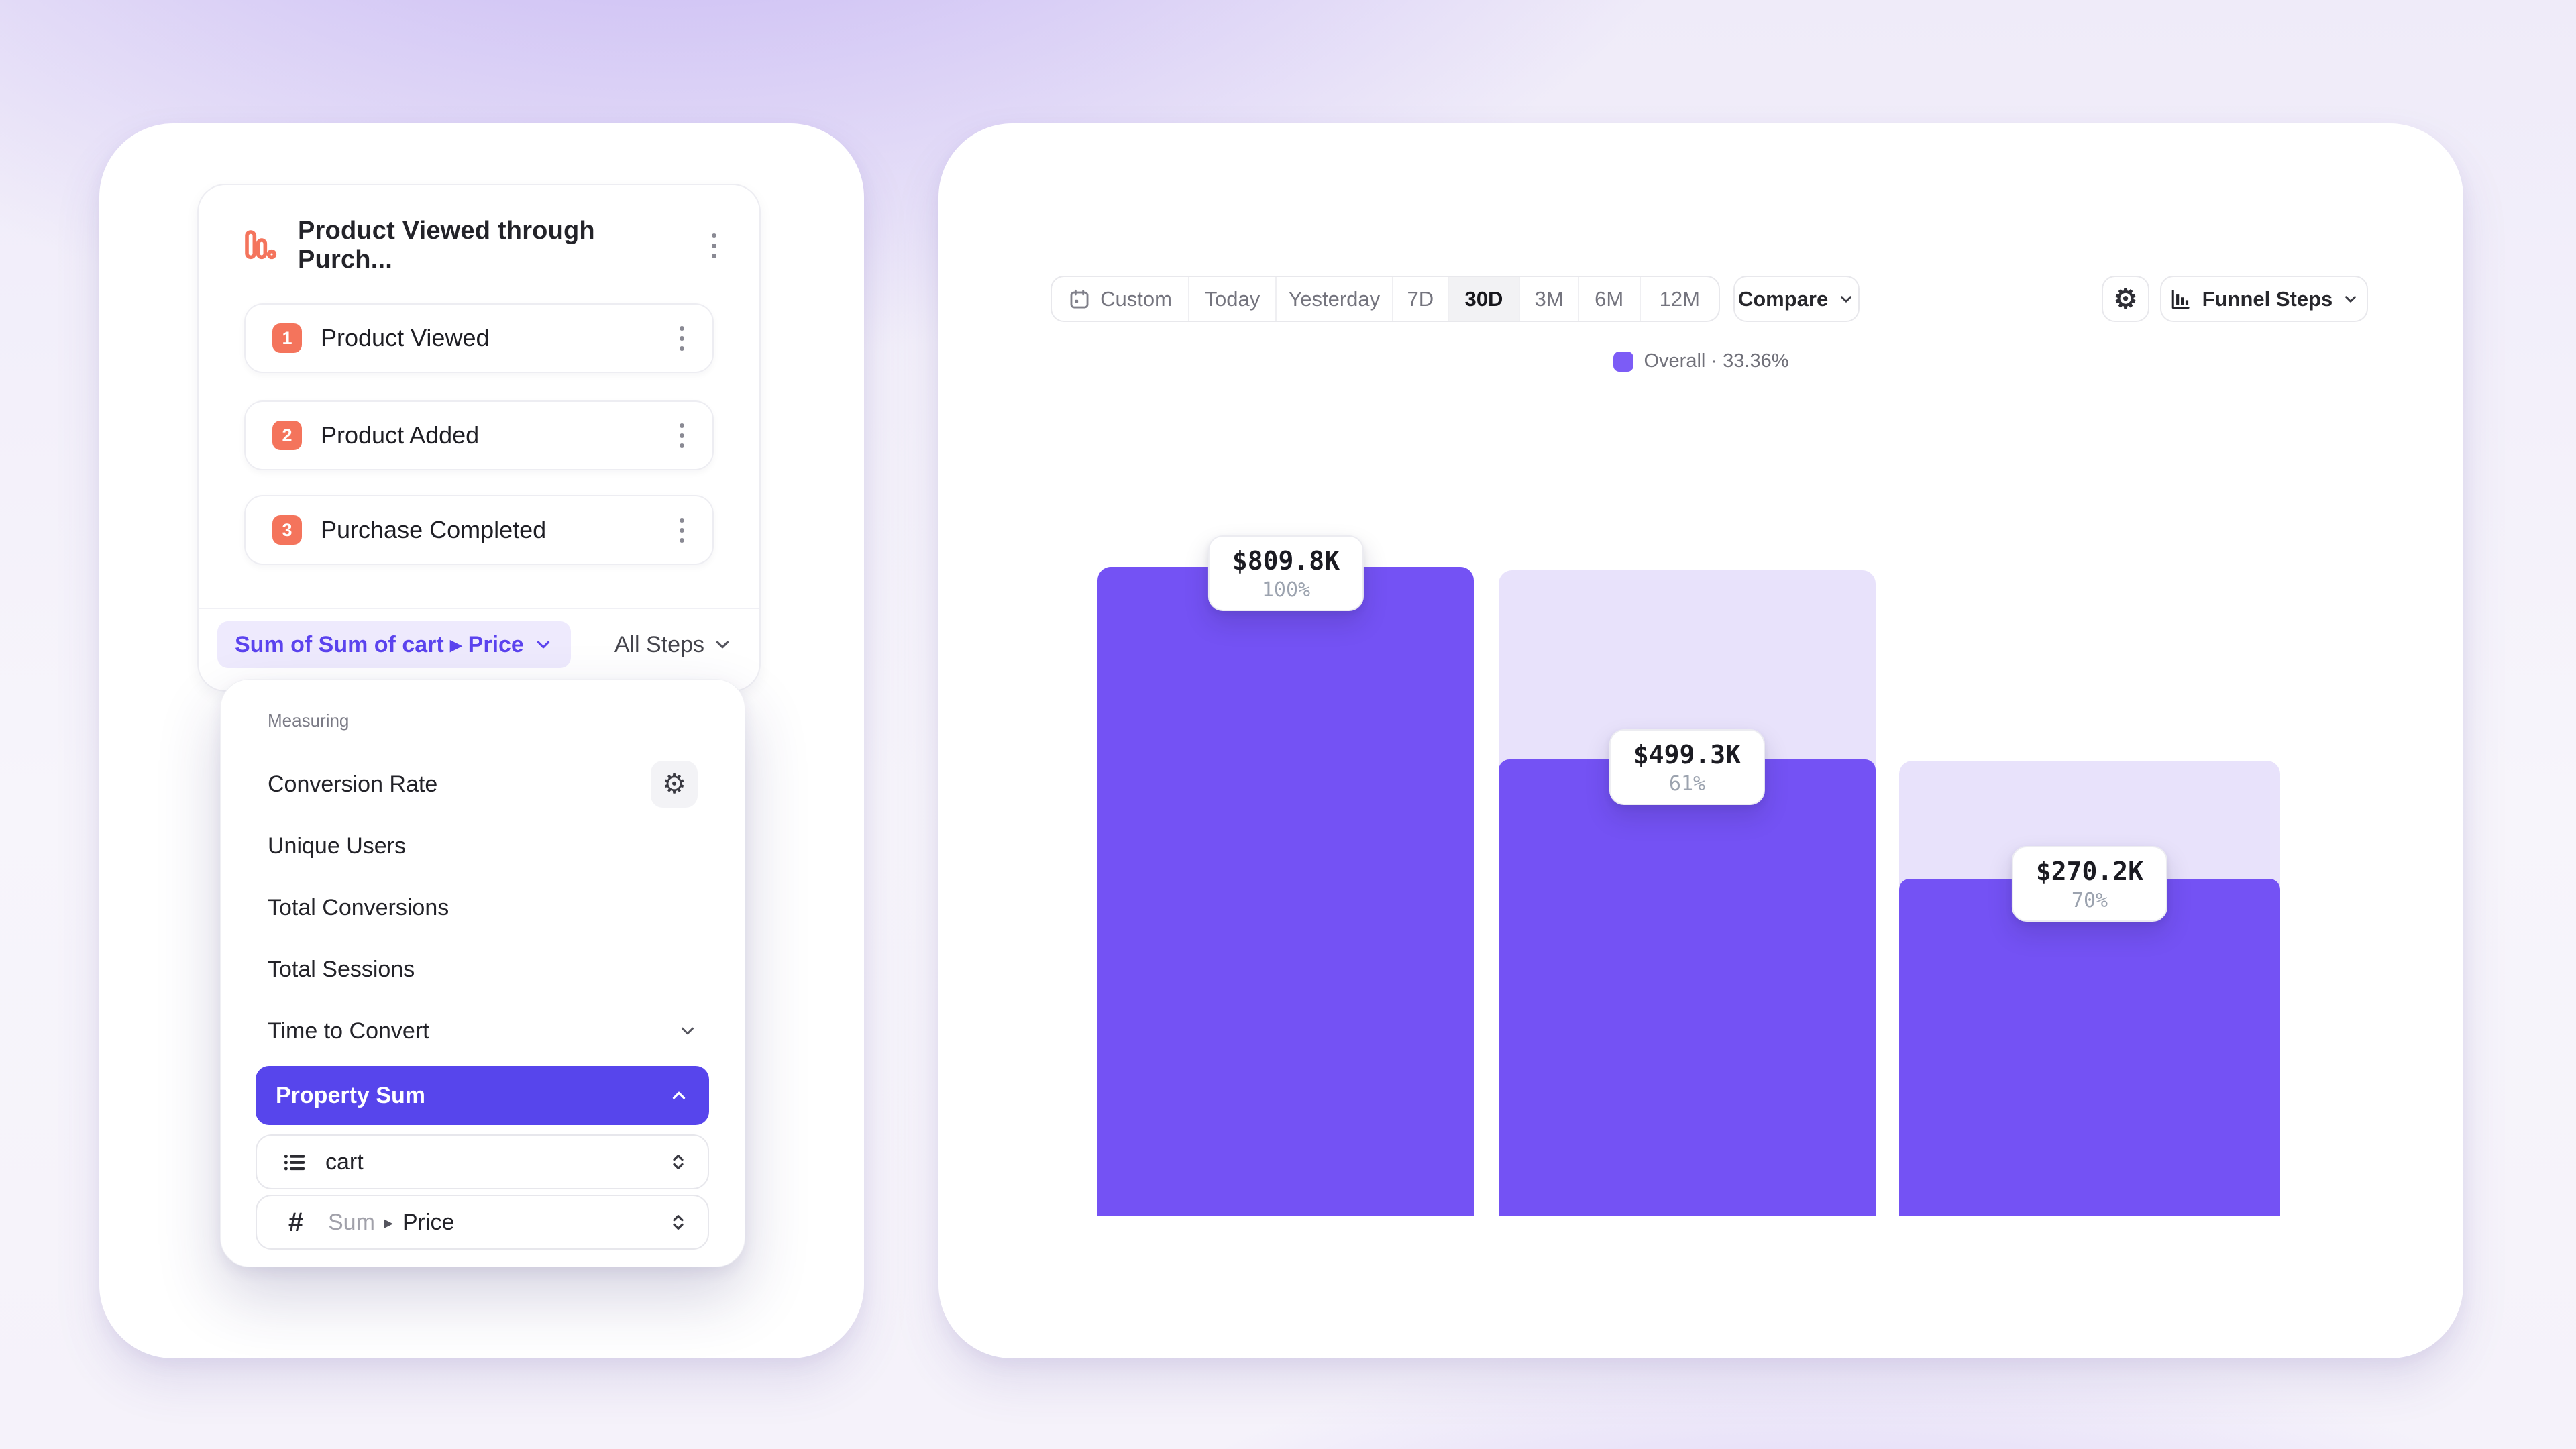 This screenshot has width=2576, height=1449. What do you see at coordinates (358, 907) in the screenshot?
I see `menu-item-label: Total Conversions` at bounding box center [358, 907].